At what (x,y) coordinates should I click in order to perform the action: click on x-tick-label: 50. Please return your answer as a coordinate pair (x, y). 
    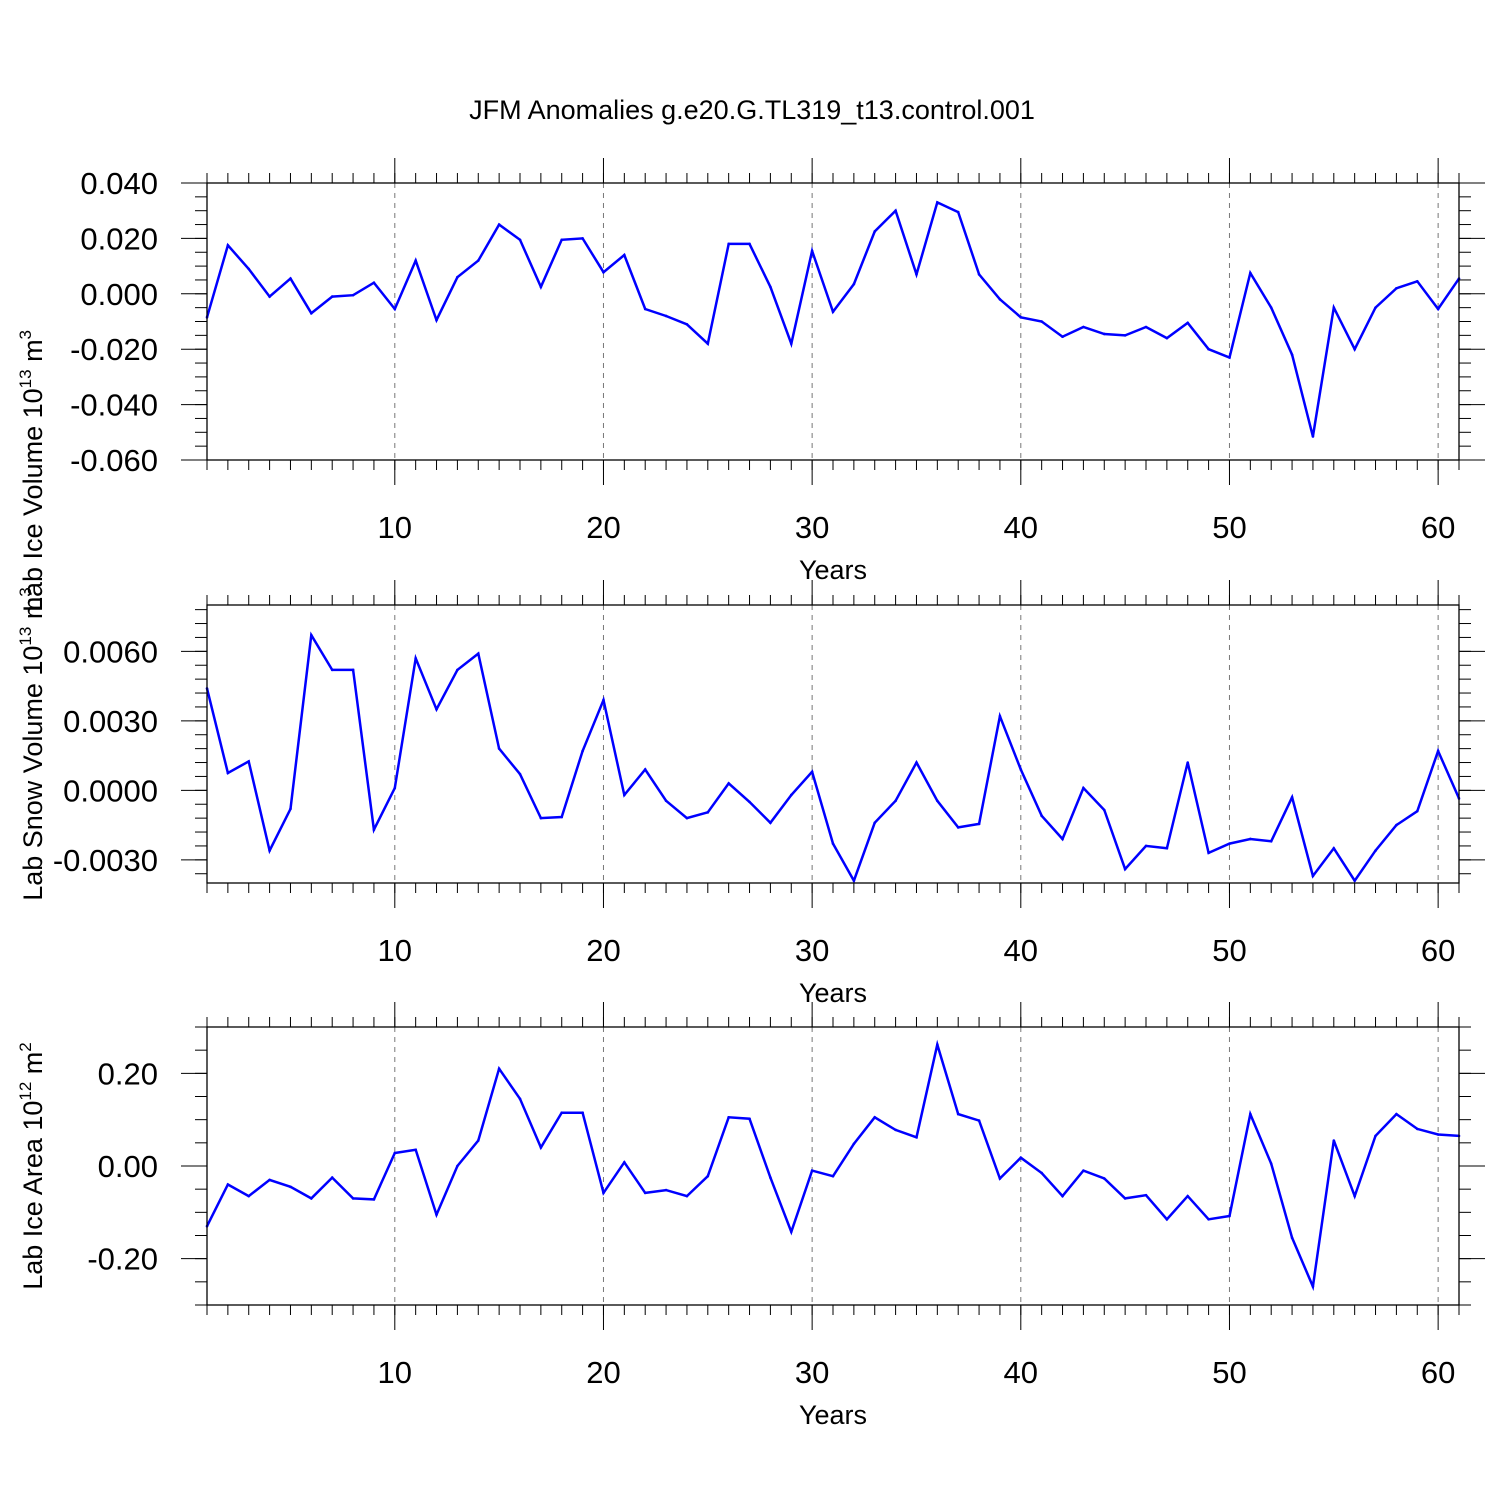
    Looking at the image, I should click on (1229, 527).